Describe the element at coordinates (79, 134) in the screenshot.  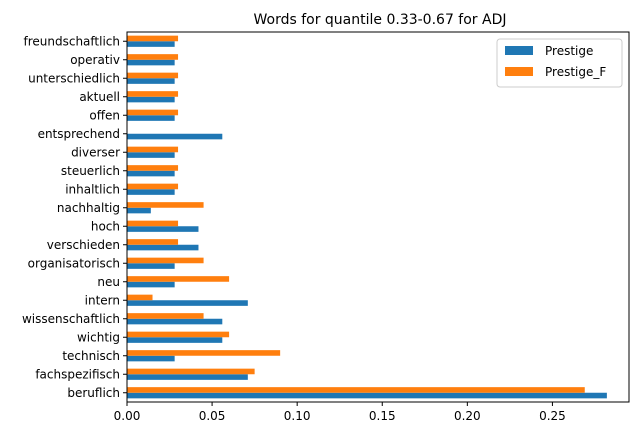
I see `y-tick-label: entsprechend` at that location.